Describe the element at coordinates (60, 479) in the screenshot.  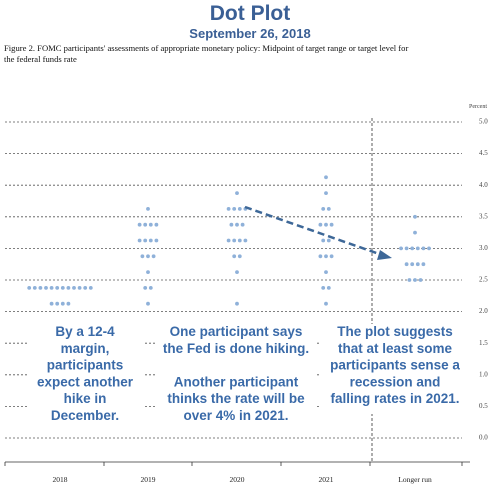
I see `x-tick-label: 2018` at that location.